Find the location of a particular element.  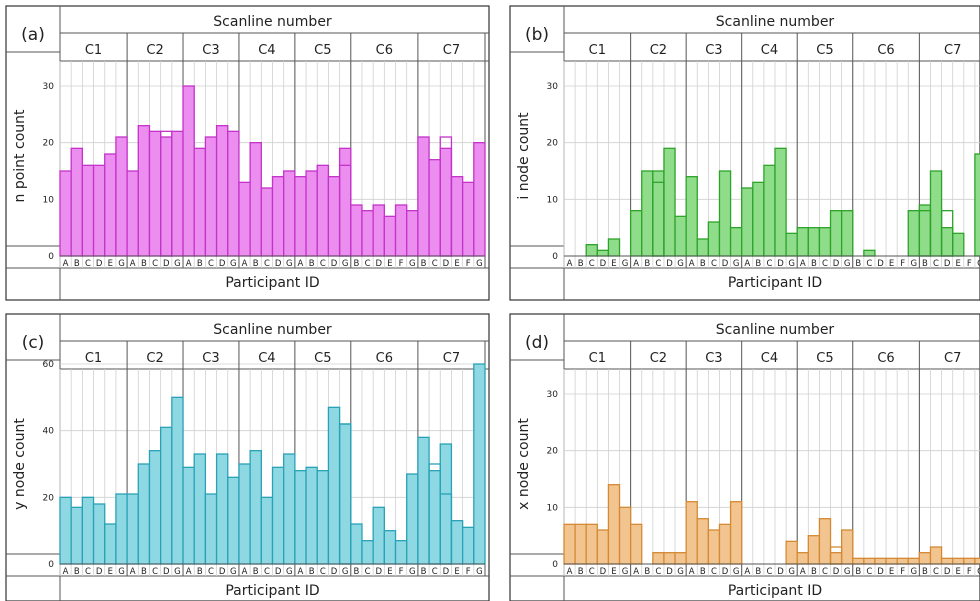

y-tick-label: 10 is located at coordinates (49, 200).